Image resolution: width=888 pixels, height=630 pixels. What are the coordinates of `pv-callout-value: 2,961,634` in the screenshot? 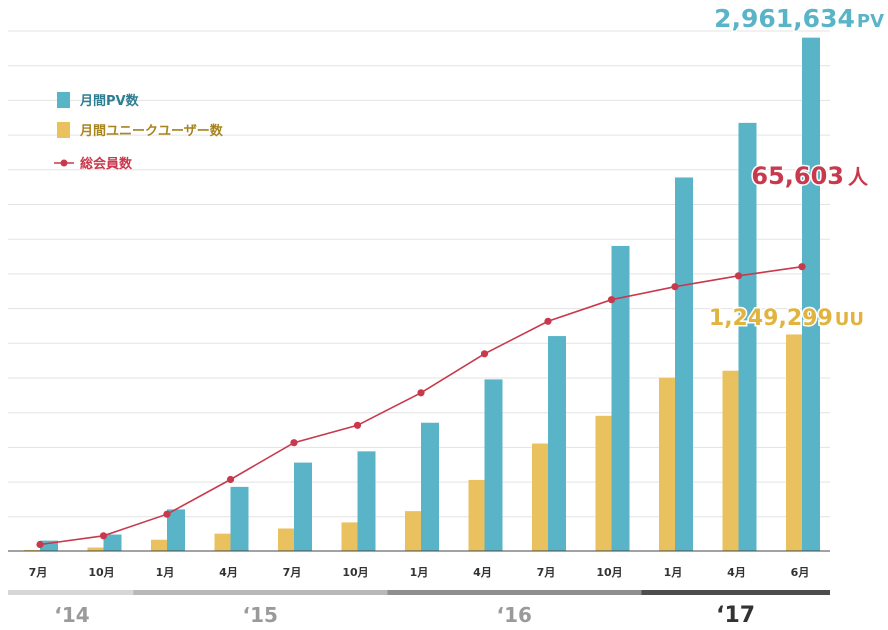 It's located at (784, 18).